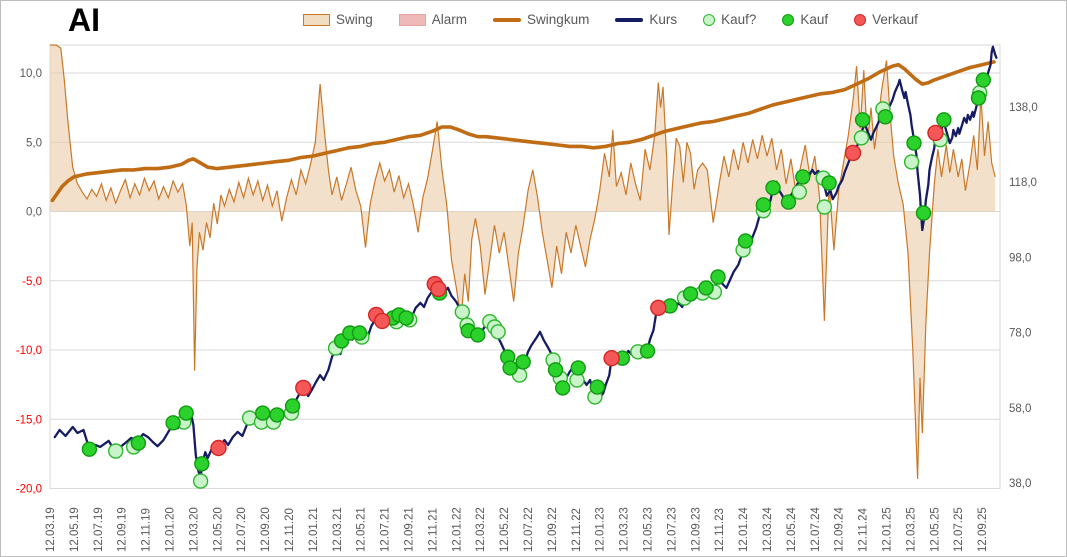 The width and height of the screenshot is (1067, 557). Describe the element at coordinates (147, 530) in the screenshot. I see `x-axis-label: 12.11.19` at that location.